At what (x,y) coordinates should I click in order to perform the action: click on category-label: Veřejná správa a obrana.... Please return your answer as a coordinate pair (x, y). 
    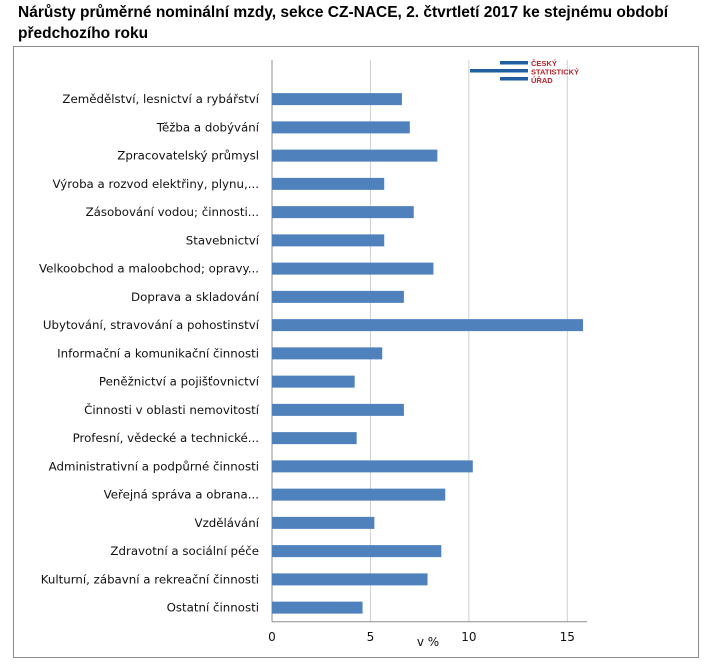
    Looking at the image, I should click on (181, 495).